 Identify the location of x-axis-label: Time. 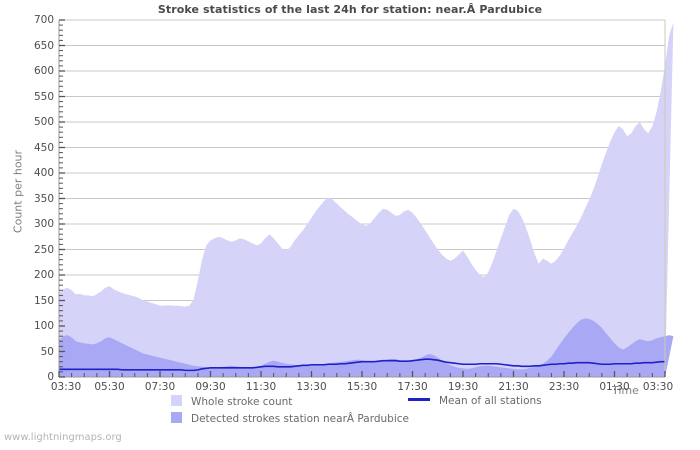
(625, 390).